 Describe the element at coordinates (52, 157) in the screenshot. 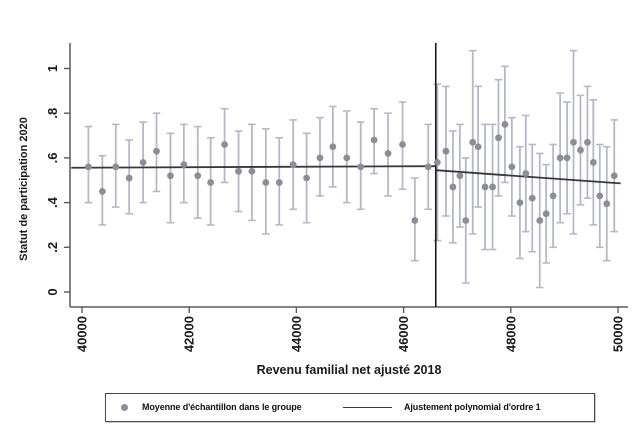

I see `y-tick-label: .6` at that location.